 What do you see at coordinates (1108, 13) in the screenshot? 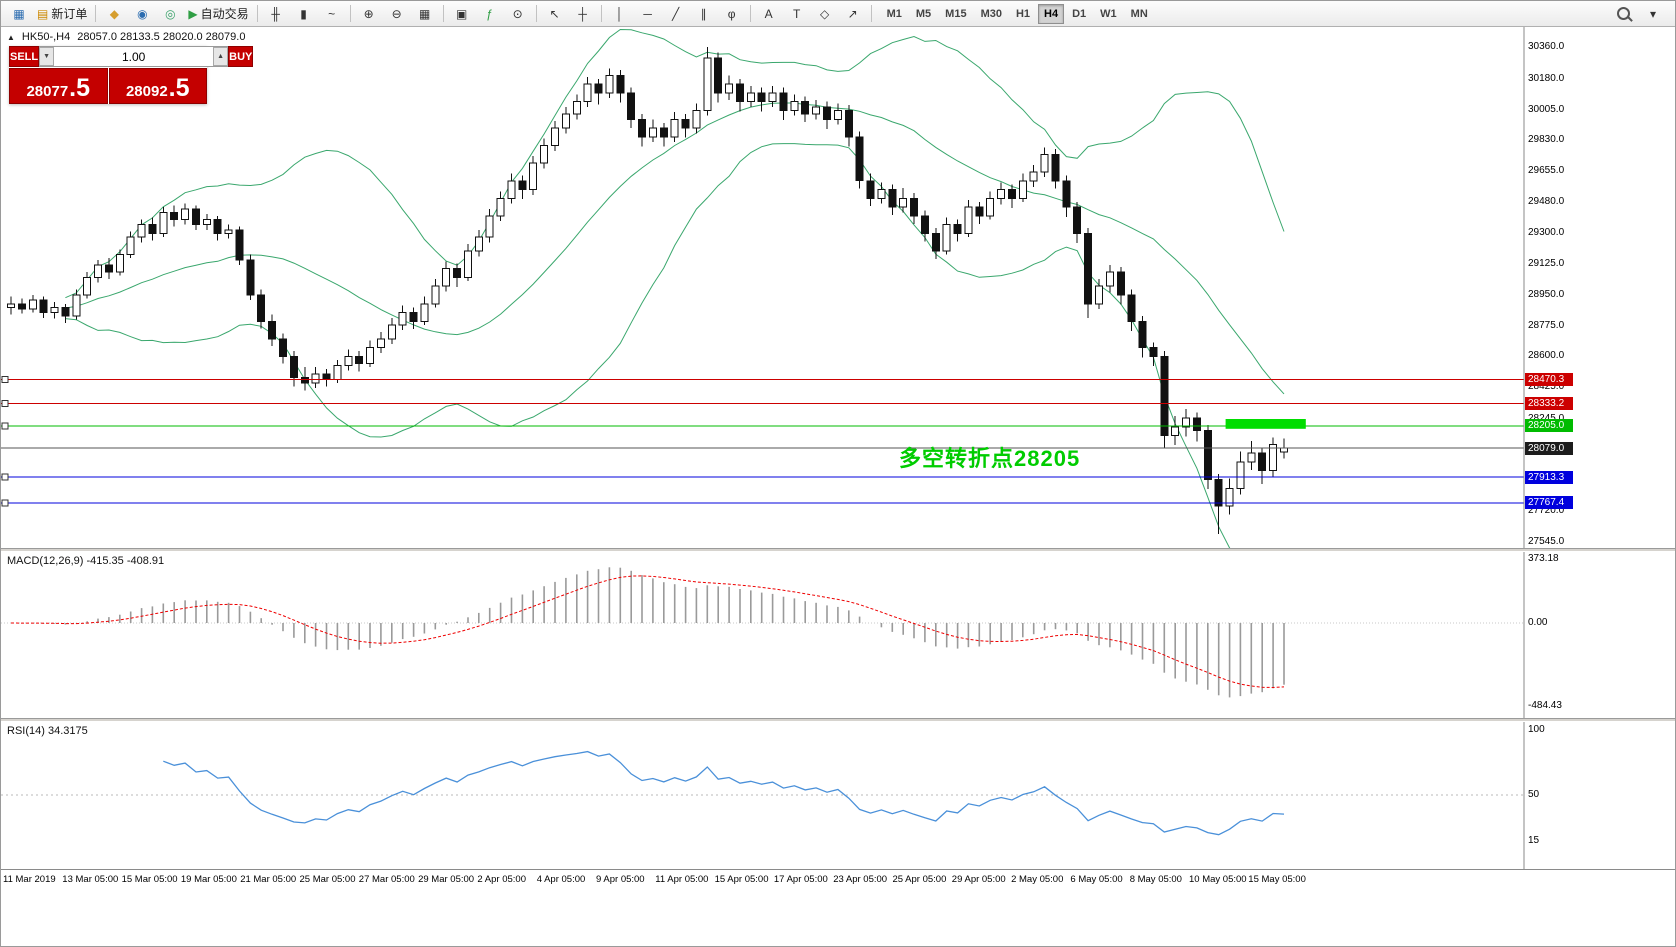
I see `timeframe-w1-button: W1` at bounding box center [1108, 13].